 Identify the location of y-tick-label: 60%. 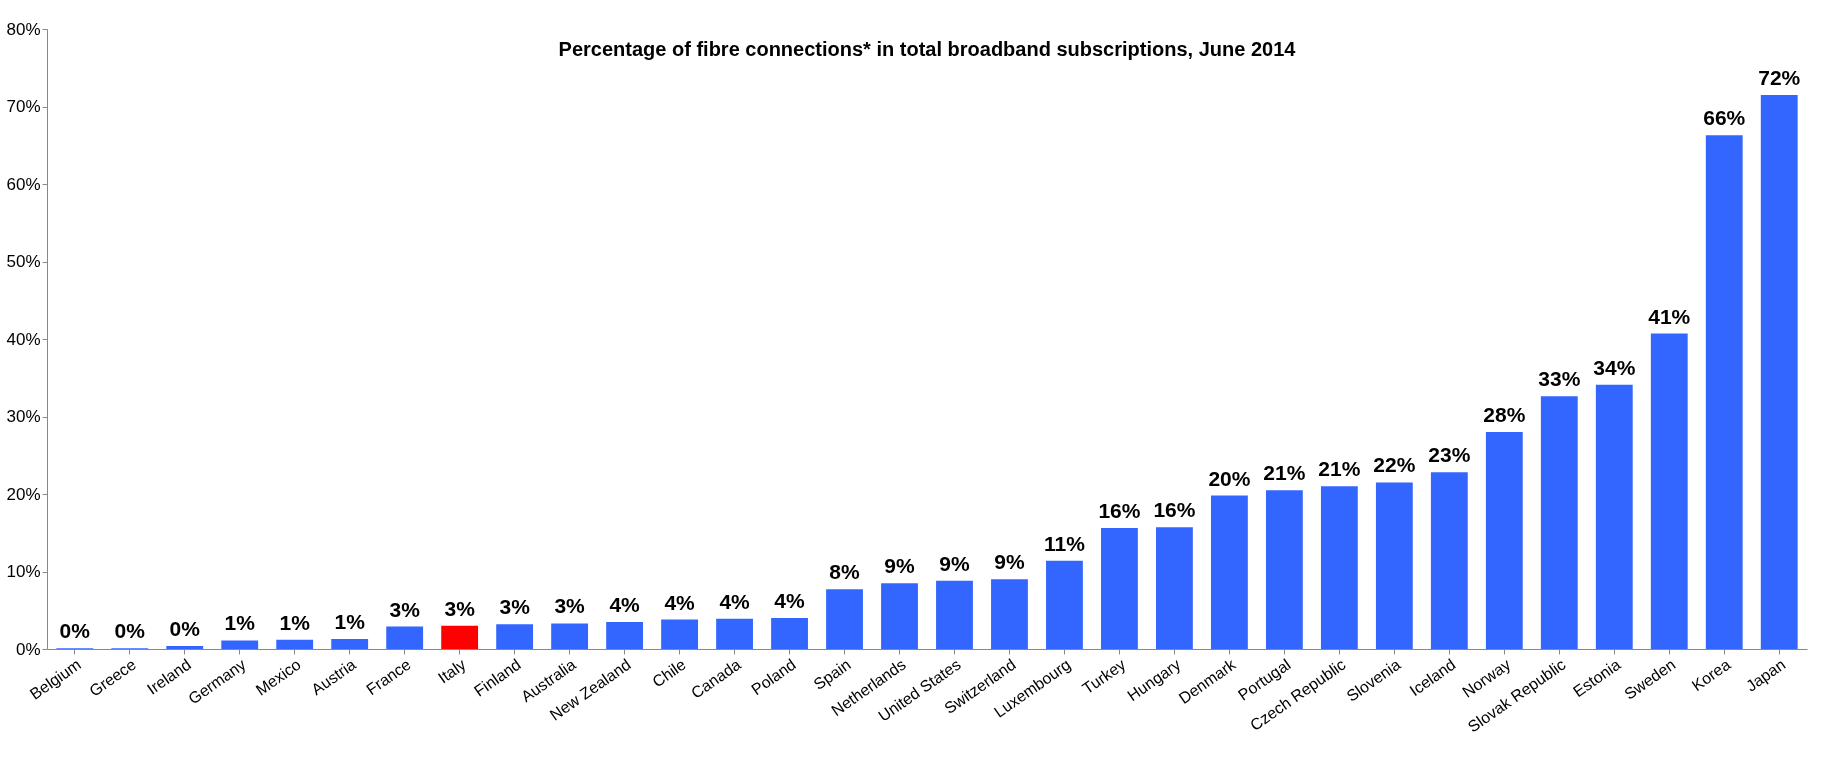
(23, 184).